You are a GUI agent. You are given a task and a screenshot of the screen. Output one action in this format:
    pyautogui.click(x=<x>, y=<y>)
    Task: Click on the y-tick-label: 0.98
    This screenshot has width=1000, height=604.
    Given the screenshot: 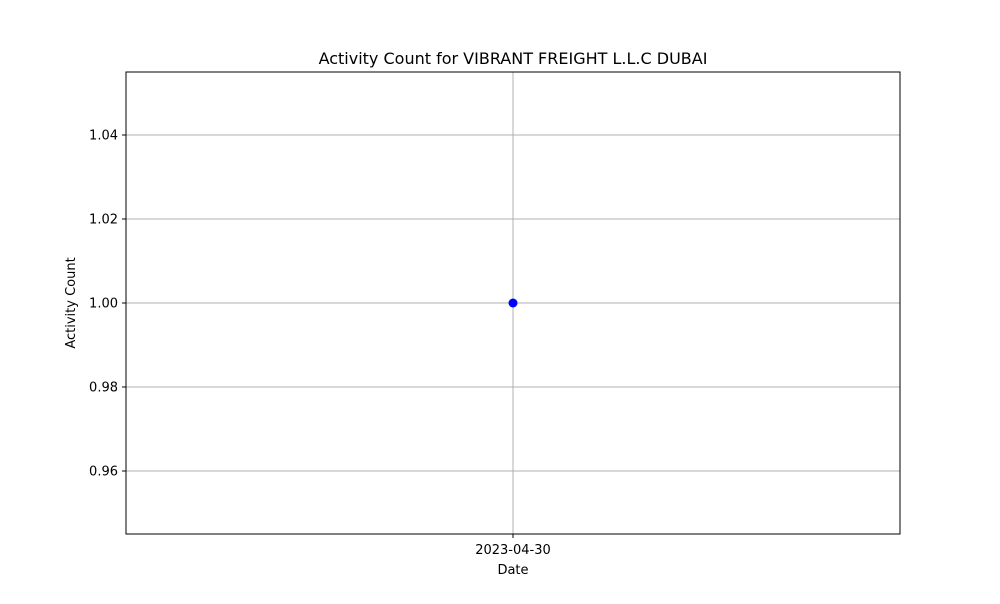 What is the action you would take?
    pyautogui.click(x=103, y=388)
    